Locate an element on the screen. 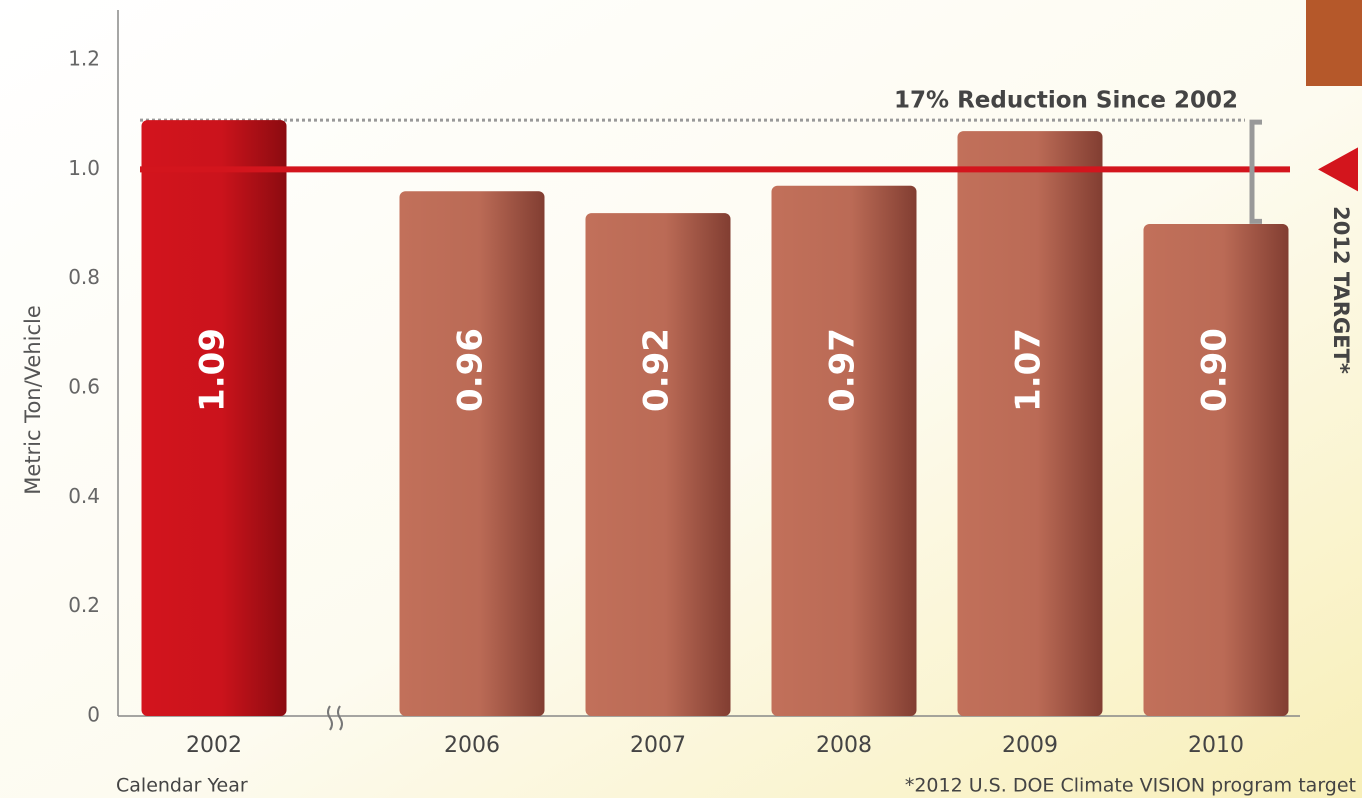  y-tick-label: 1.0 is located at coordinates (84, 168).